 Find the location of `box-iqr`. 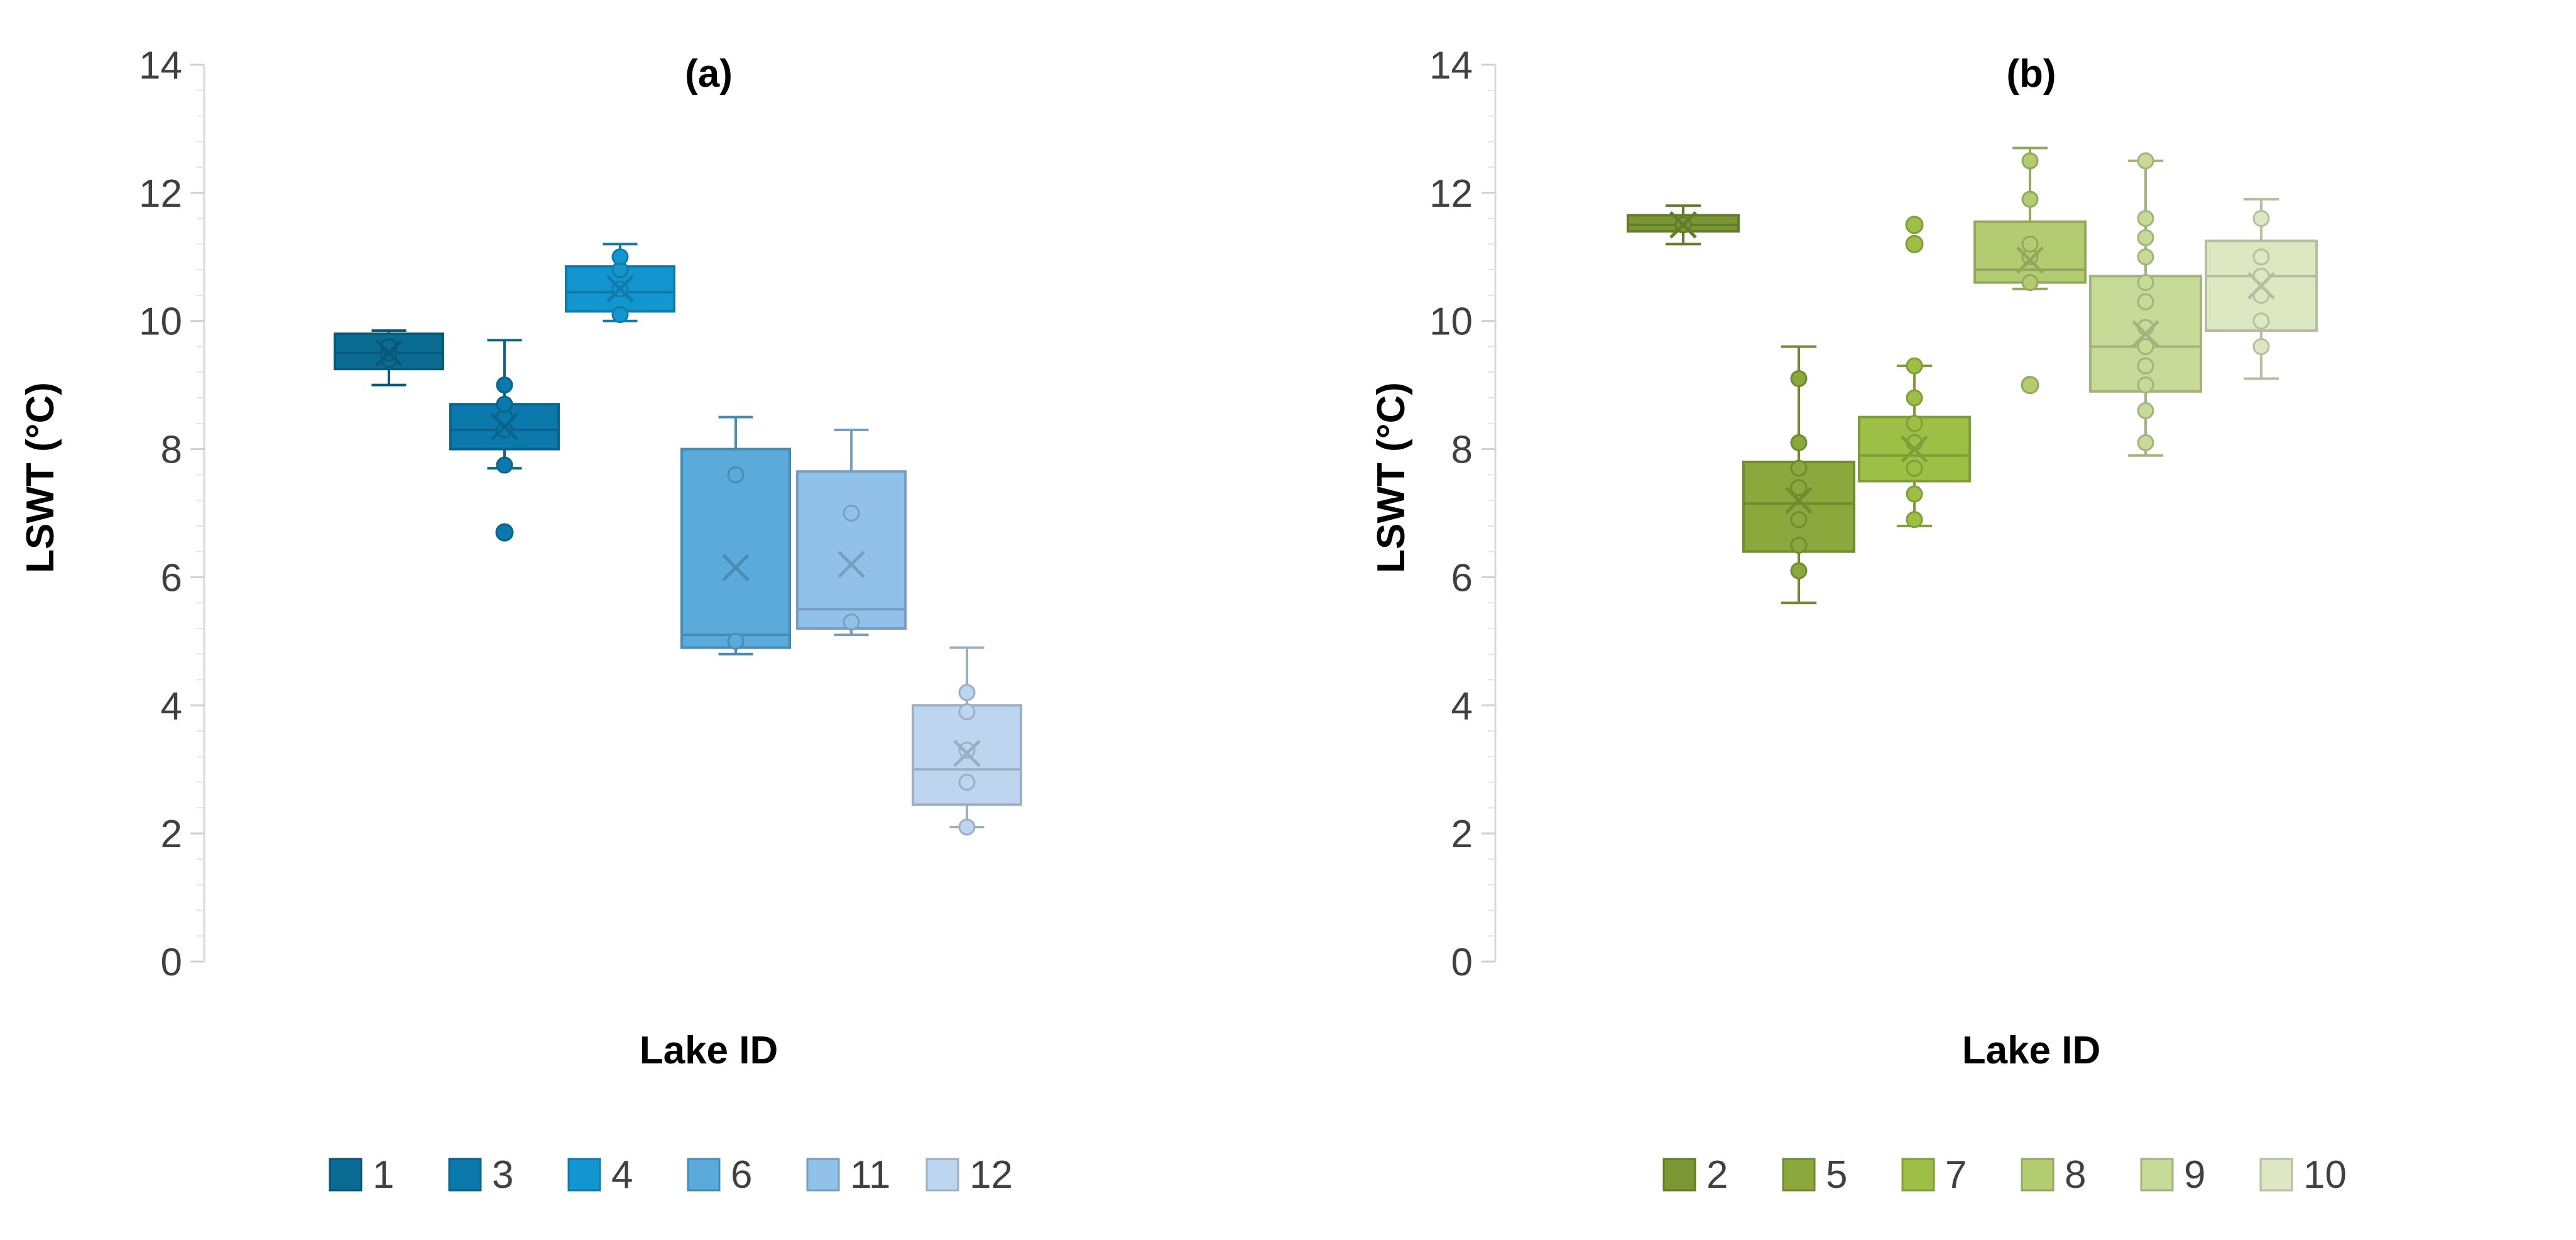

box-iqr is located at coordinates (1798, 506).